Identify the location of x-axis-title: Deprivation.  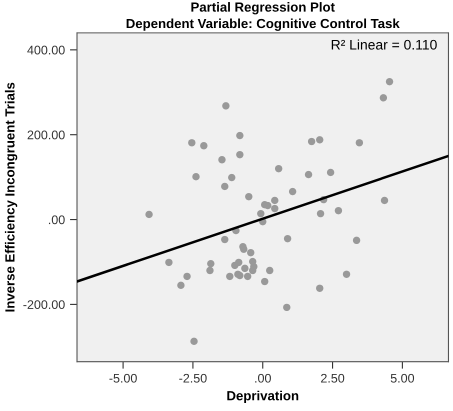
(262, 396).